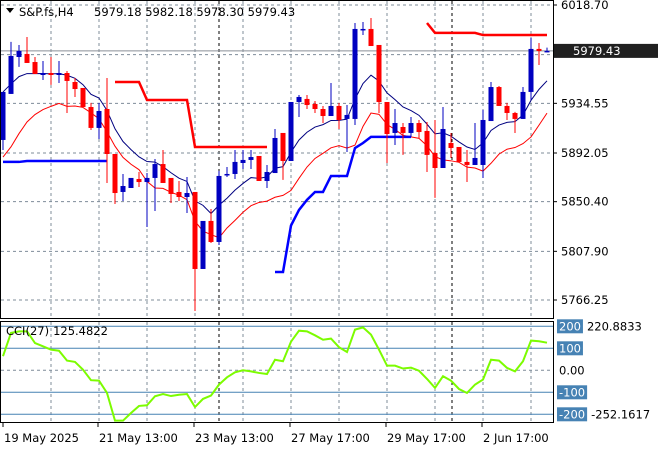 The height and width of the screenshot is (454, 660). I want to click on cci-level-label: 0.00, so click(572, 370).